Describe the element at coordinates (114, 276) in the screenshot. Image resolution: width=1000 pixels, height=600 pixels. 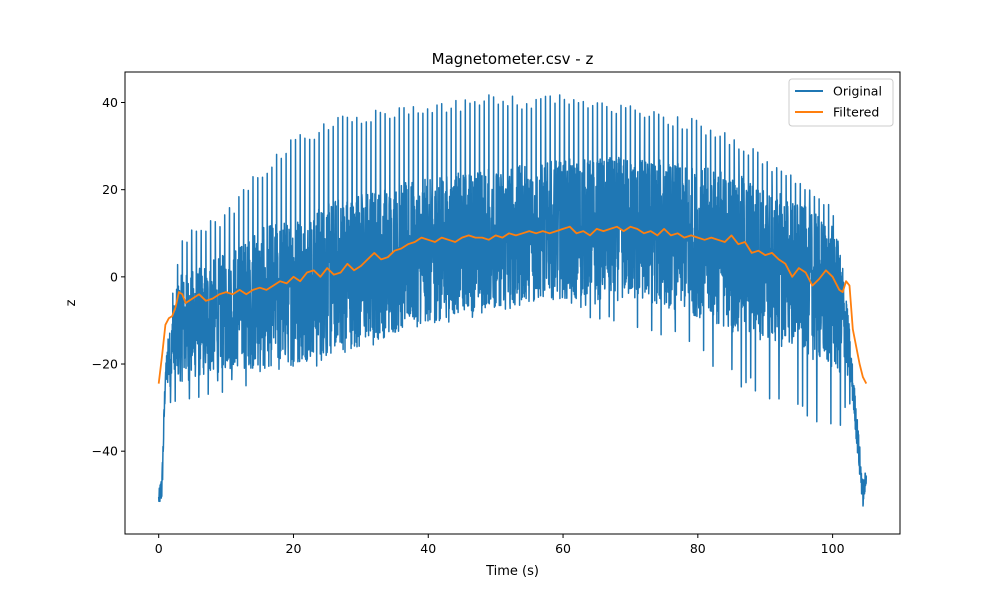
I see `y-tick-label: 0` at that location.